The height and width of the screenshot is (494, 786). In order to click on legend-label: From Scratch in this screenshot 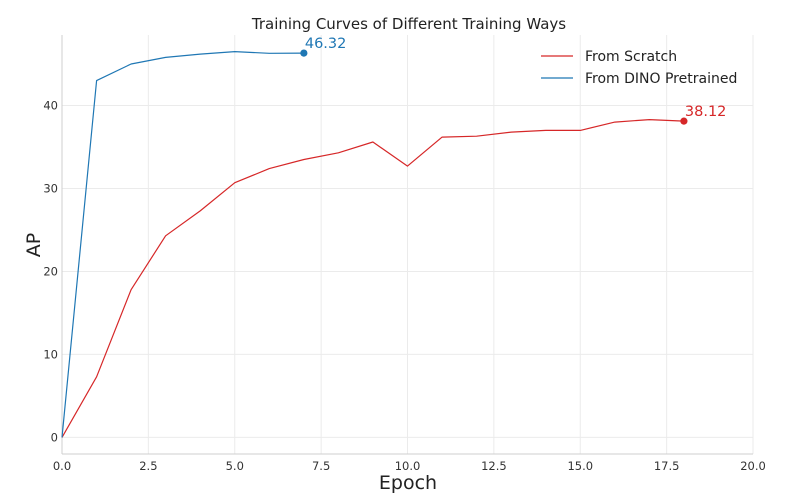, I will do `click(631, 57)`.